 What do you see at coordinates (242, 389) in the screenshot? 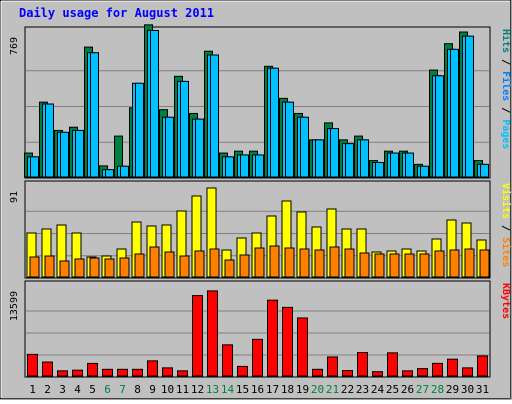
I see `x-tick-label-15: 15` at bounding box center [242, 389].